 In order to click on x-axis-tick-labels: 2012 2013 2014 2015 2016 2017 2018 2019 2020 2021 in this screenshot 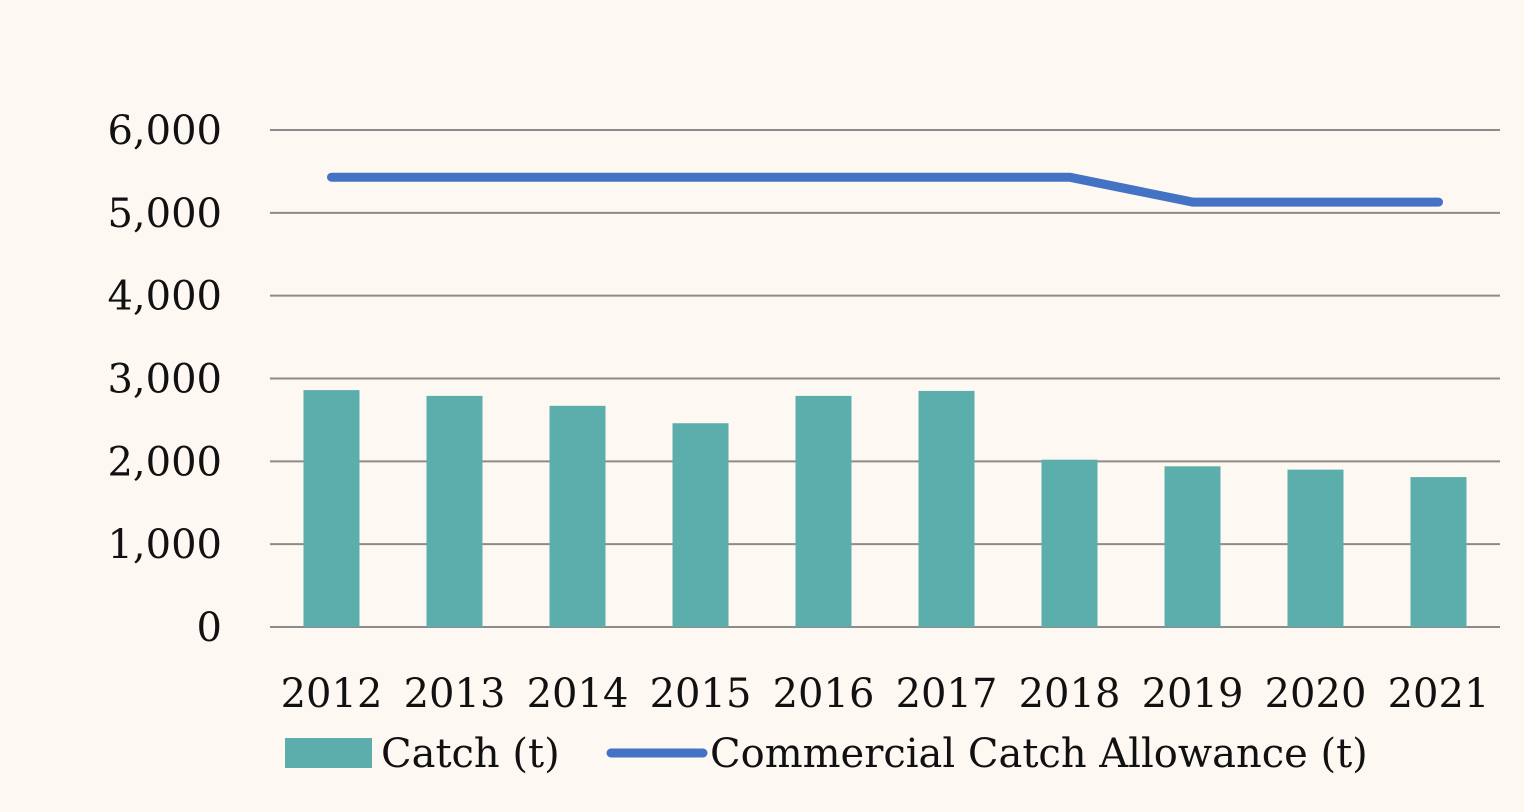, I will do `click(885, 694)`.